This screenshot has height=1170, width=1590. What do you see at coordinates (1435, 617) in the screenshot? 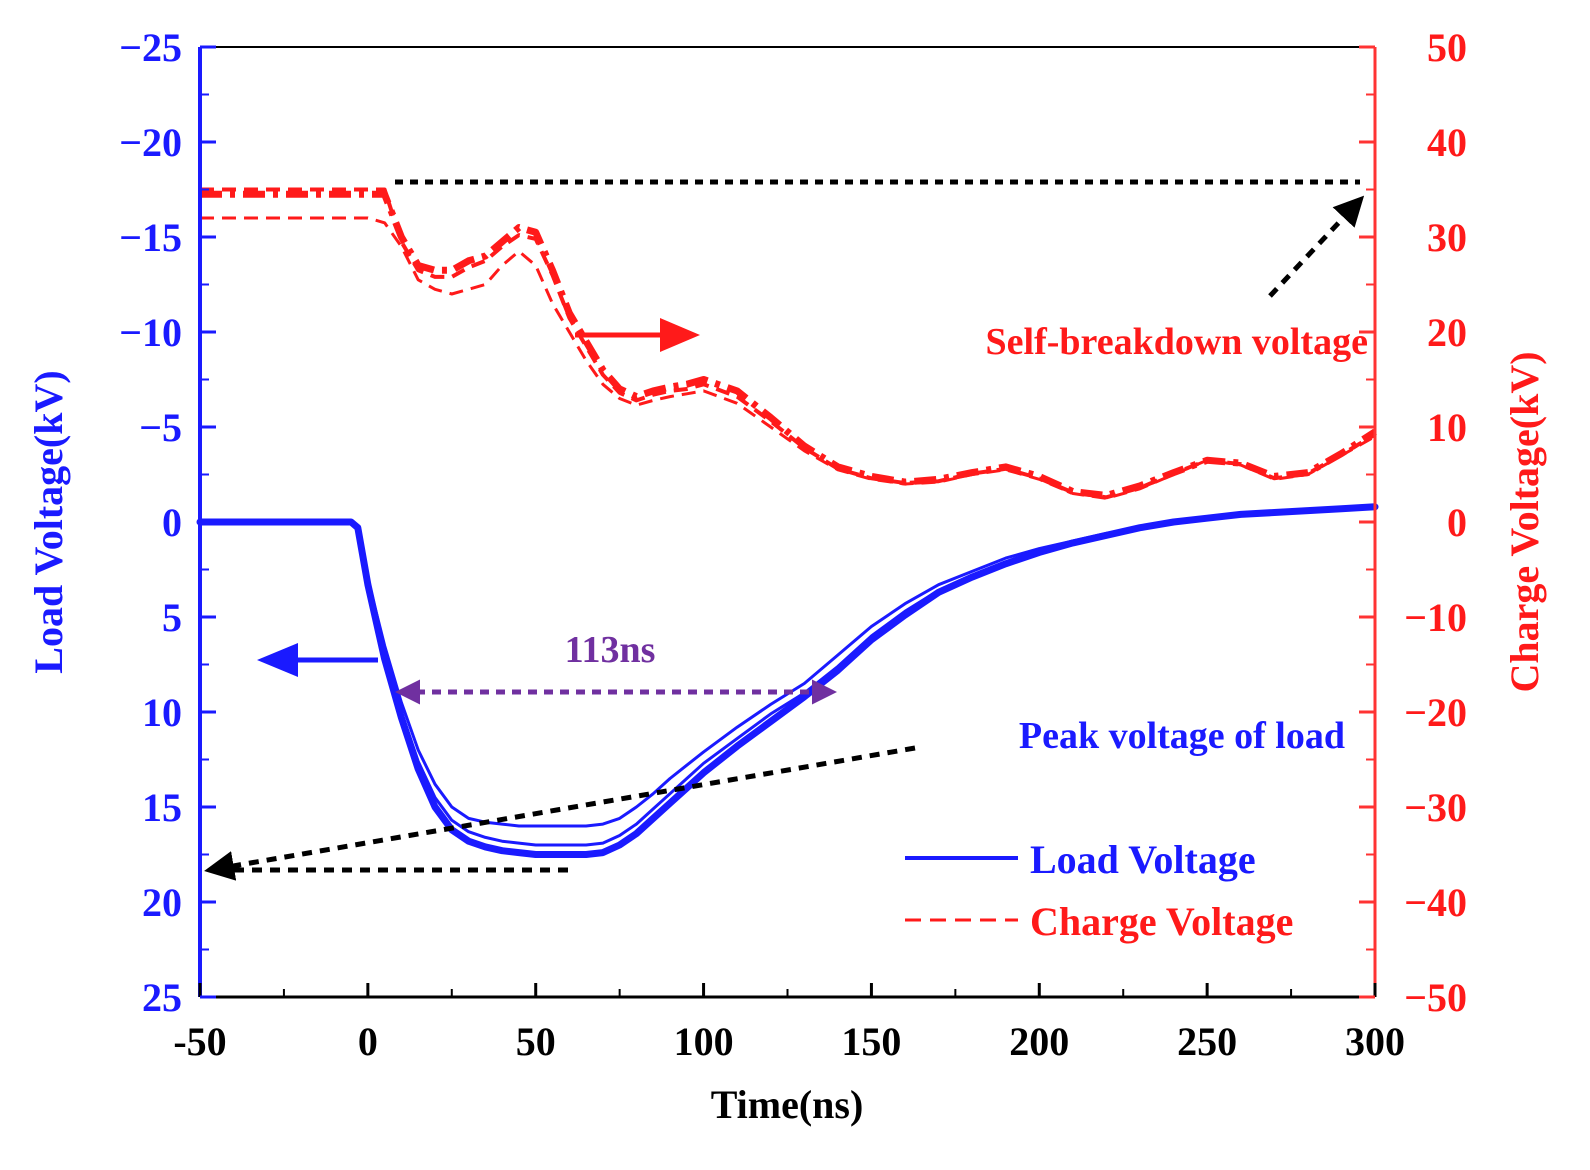
I see `right-tick-label: −10` at bounding box center [1435, 617].